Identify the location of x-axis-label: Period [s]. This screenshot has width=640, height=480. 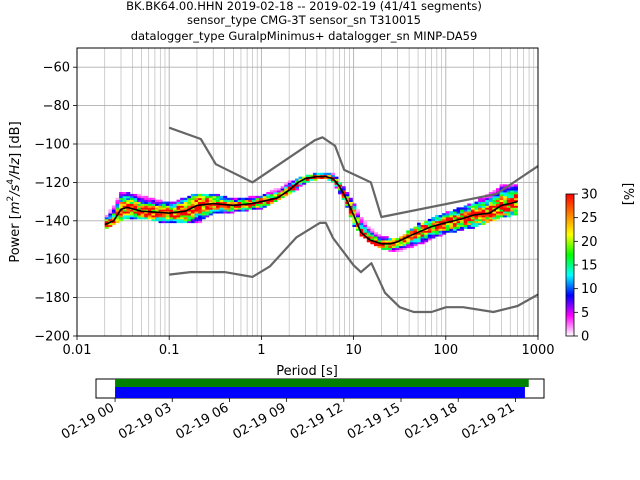
(307, 371).